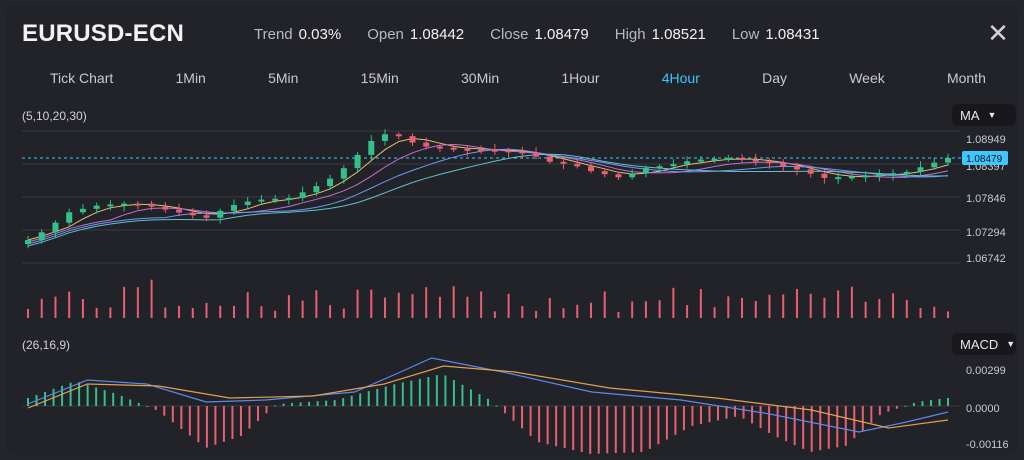 The width and height of the screenshot is (1024, 460). I want to click on price-tick: 1.07294, so click(986, 233).